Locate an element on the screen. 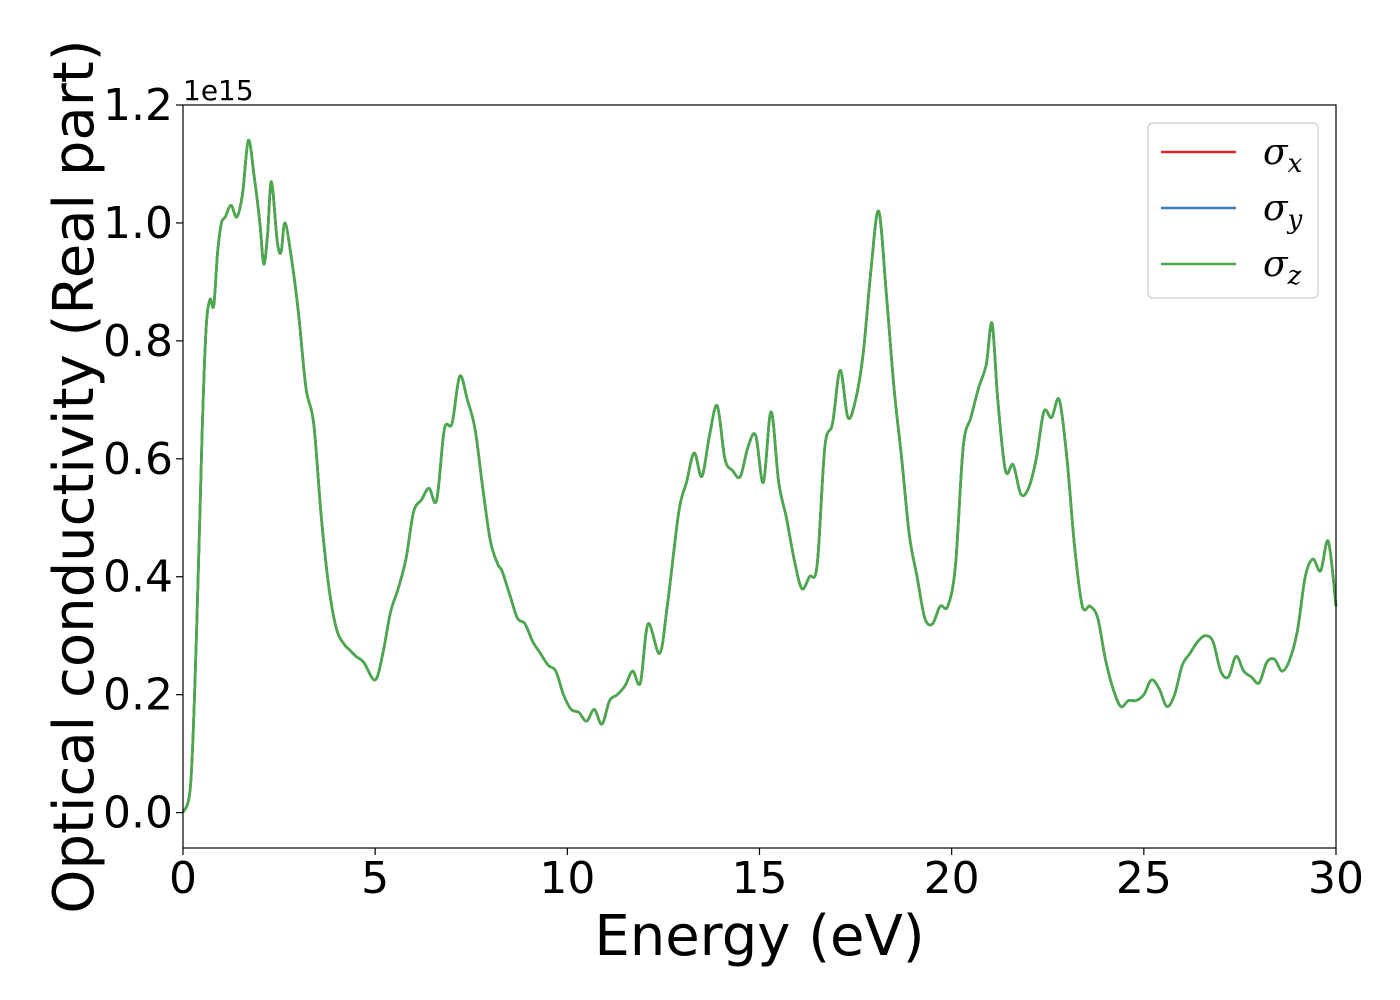 Image resolution: width=1400 pixels, height=1000 pixels. y-axis-label: Optical conductivity (Real part) is located at coordinates (74, 476).